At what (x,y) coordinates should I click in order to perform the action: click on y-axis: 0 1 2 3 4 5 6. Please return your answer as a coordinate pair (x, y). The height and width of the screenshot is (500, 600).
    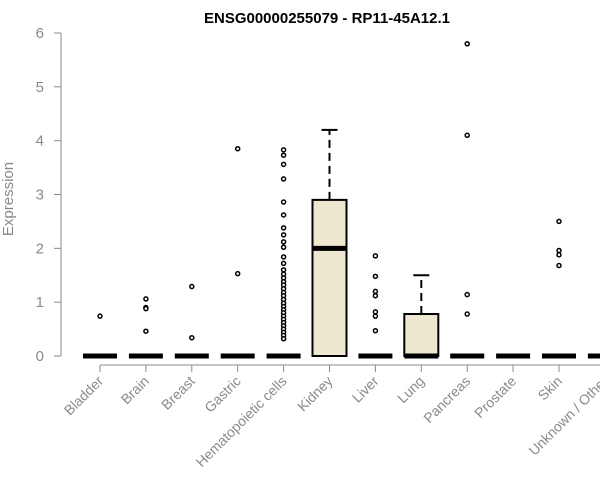
    Looking at the image, I should click on (49, 195).